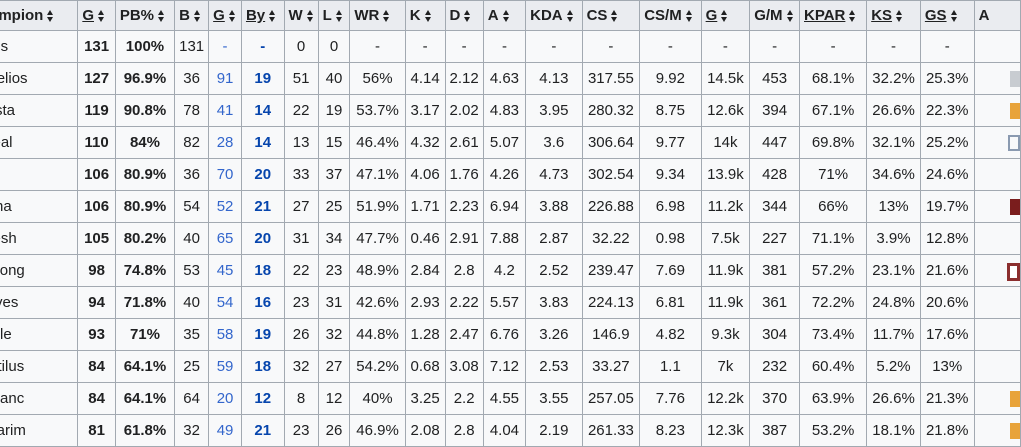 The image size is (1021, 447). I want to click on column-header-wr: WR, so click(377, 15).